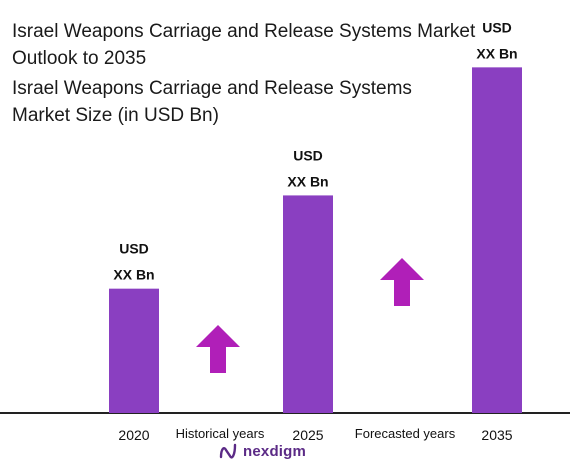 The height and width of the screenshot is (466, 570). I want to click on nexdigm-logo: nexdigm, so click(262, 451).